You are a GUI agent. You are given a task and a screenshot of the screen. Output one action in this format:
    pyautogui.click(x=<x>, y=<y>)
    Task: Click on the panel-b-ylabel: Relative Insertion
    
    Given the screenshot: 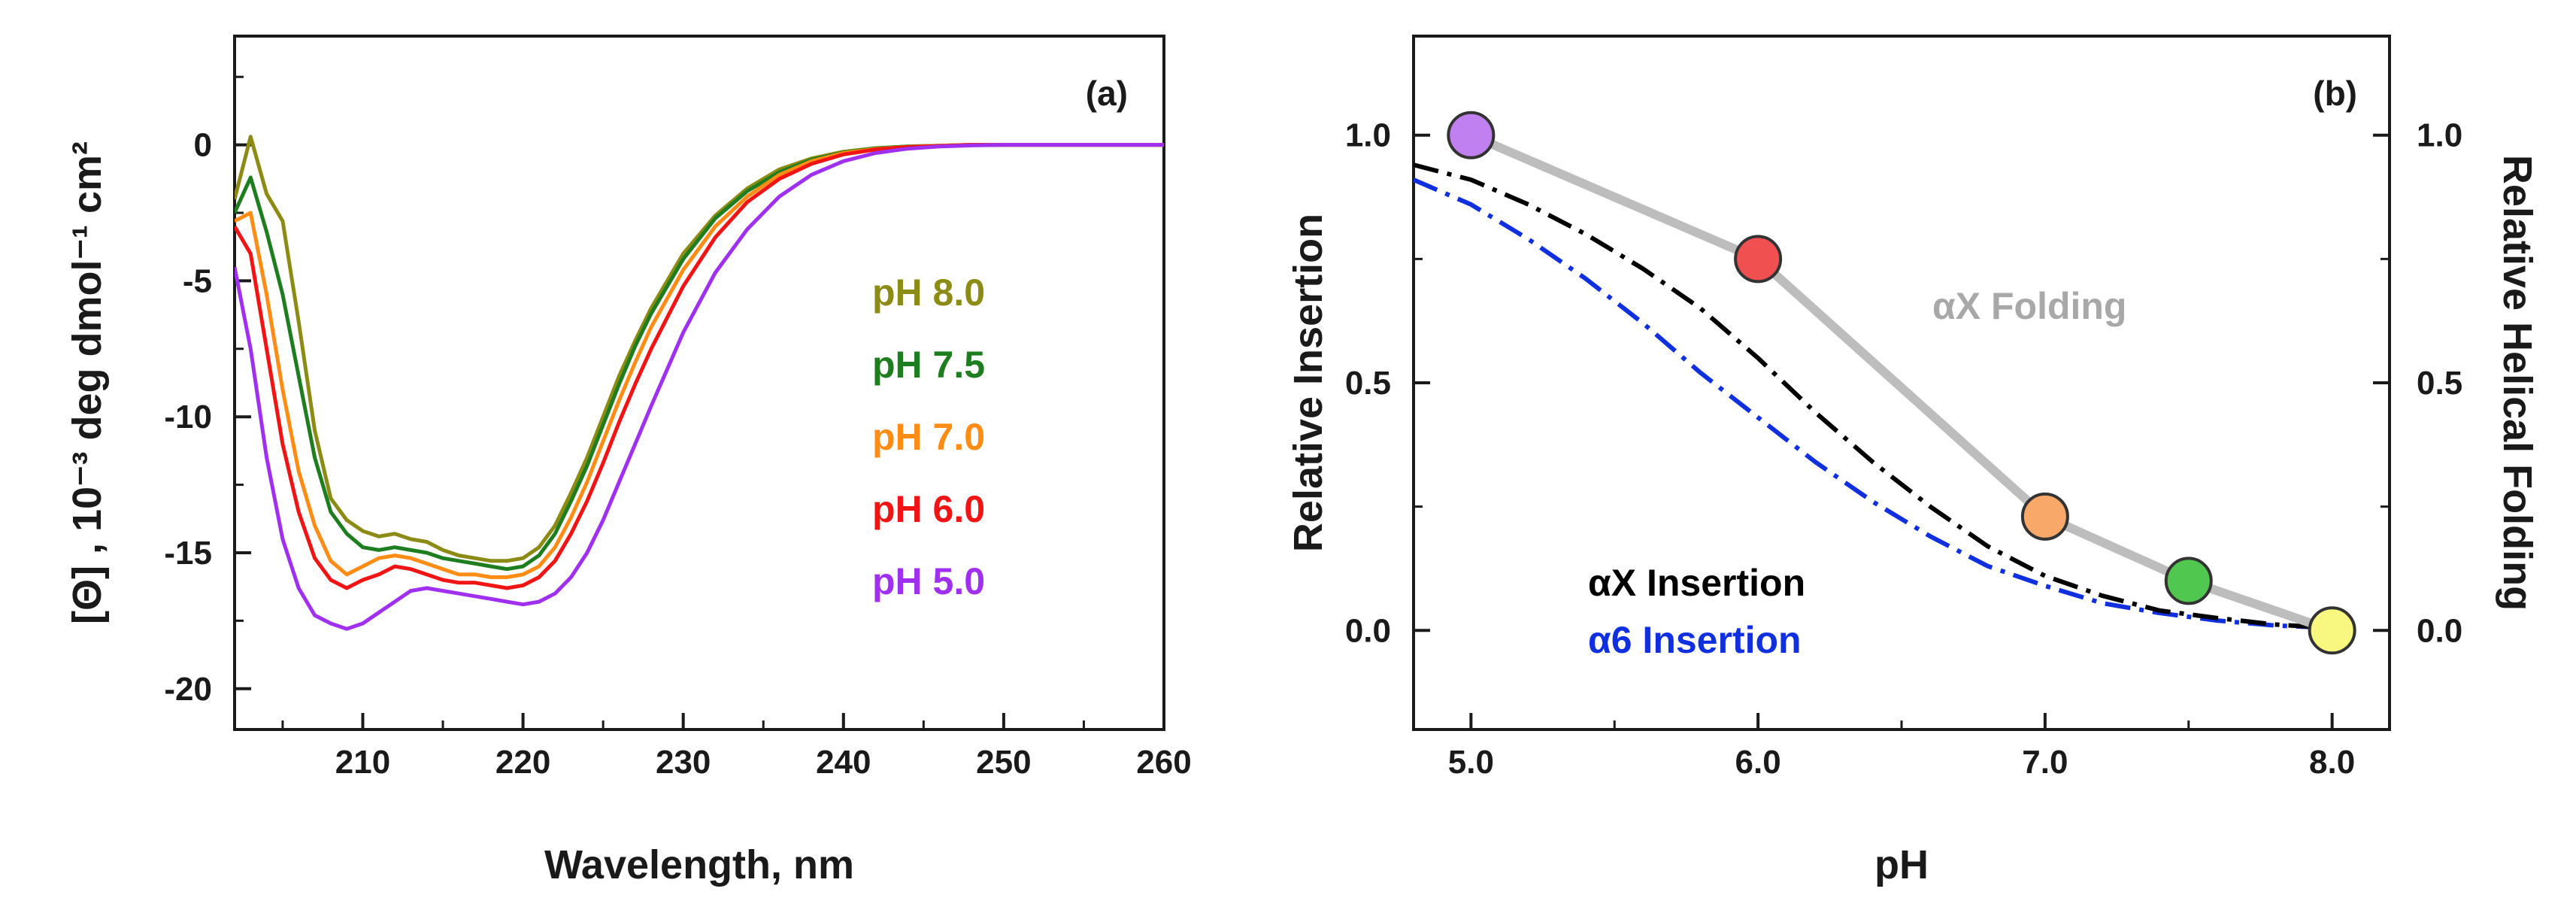 What is the action you would take?
    pyautogui.click(x=1308, y=383)
    